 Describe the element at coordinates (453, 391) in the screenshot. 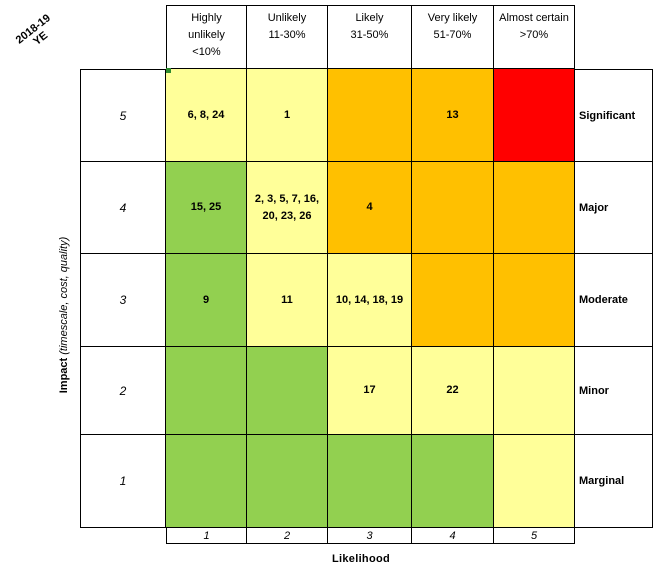

I see `risk-cell: 22` at that location.